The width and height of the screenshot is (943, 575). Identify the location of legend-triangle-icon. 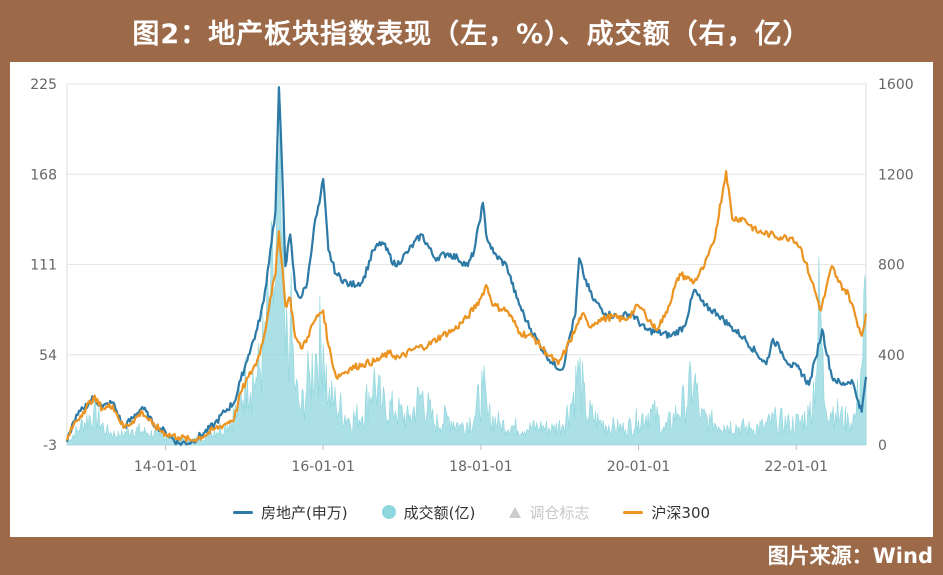
(515, 512).